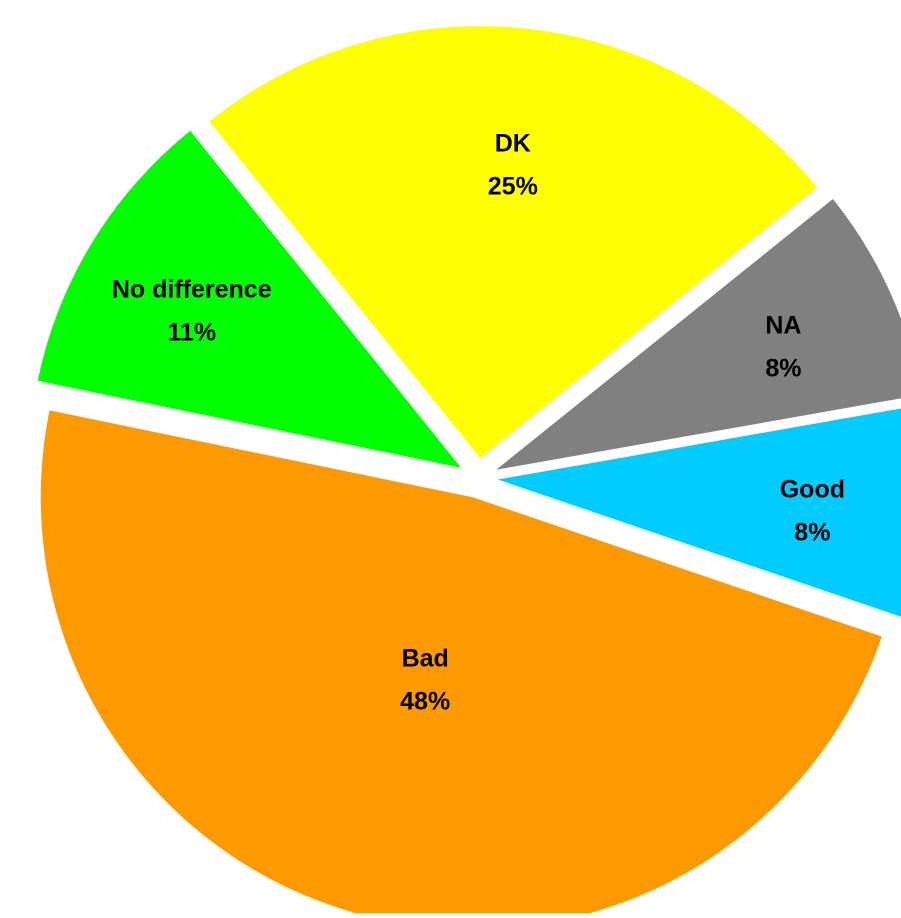 This screenshot has width=901, height=918. I want to click on pie-slice-good, so click(699, 512).